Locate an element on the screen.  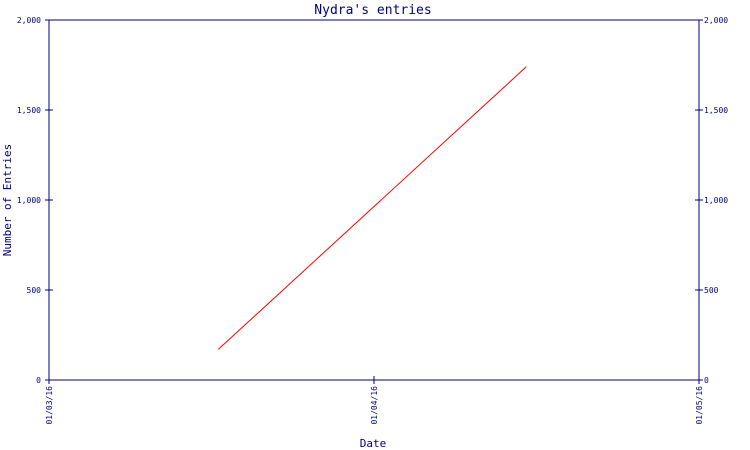
x-axis: 01/03/16 01/04/16 01/05/16 is located at coordinates (374, 400).